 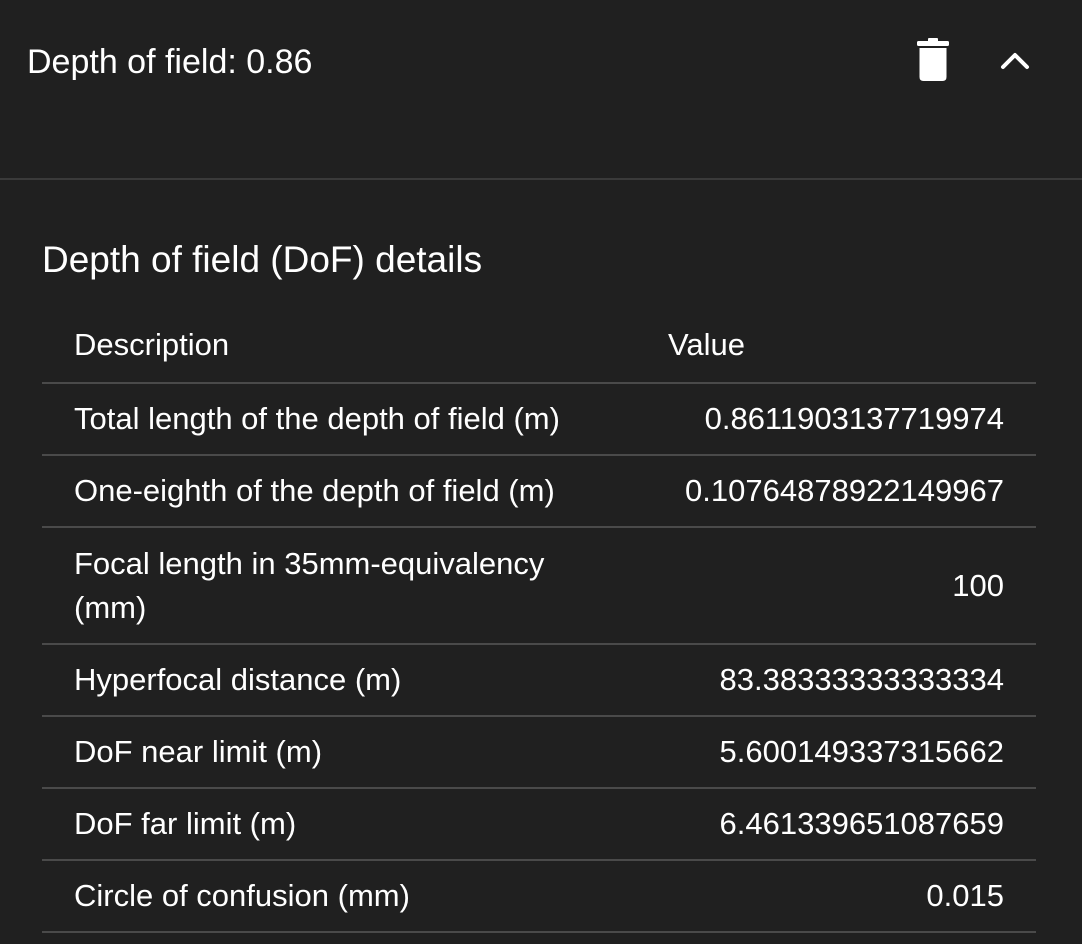 What do you see at coordinates (836, 419) in the screenshot?
I see `row-value: 0.8611903137719974` at bounding box center [836, 419].